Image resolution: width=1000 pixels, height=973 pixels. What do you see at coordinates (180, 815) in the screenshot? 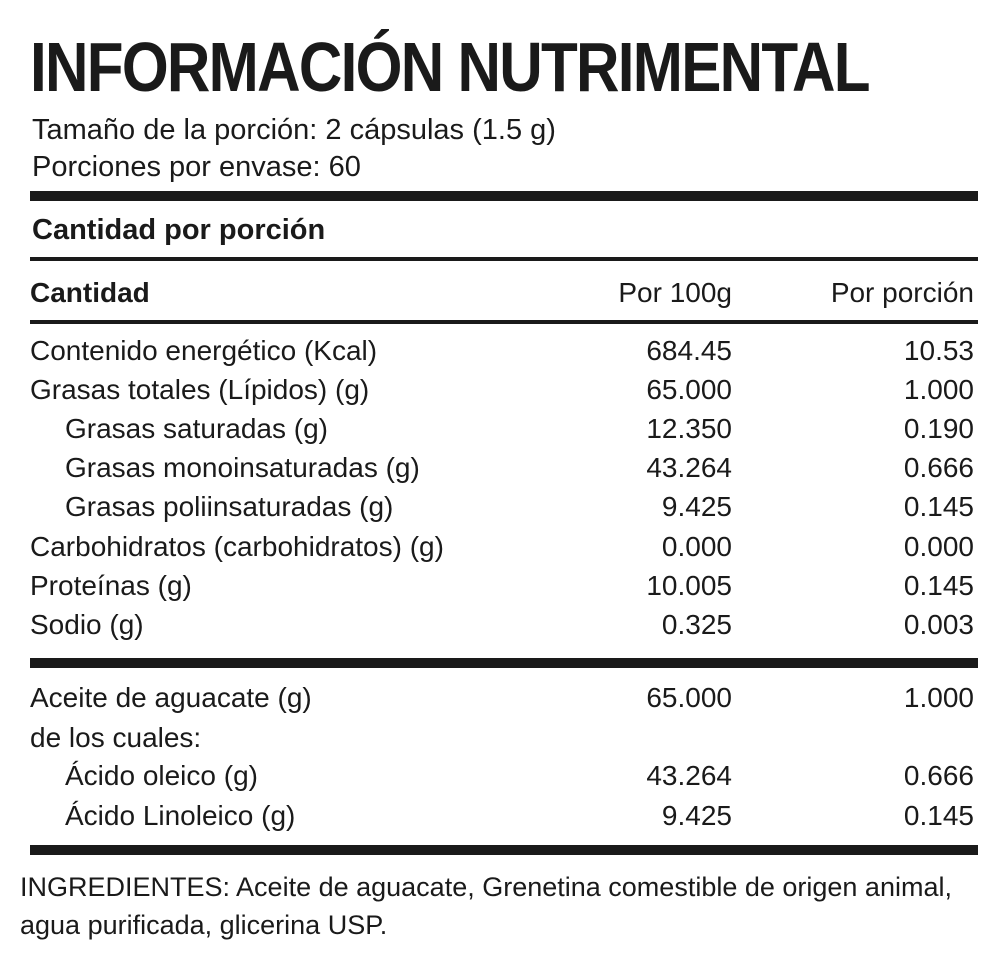
I see `row-label: Ácido Linoleico (g)` at bounding box center [180, 815].